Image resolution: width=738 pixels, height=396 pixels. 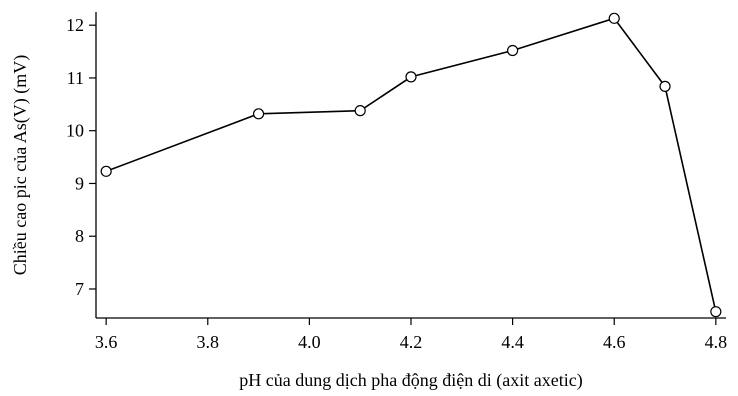 I want to click on y-tick-label: 11, so click(x=75, y=78).